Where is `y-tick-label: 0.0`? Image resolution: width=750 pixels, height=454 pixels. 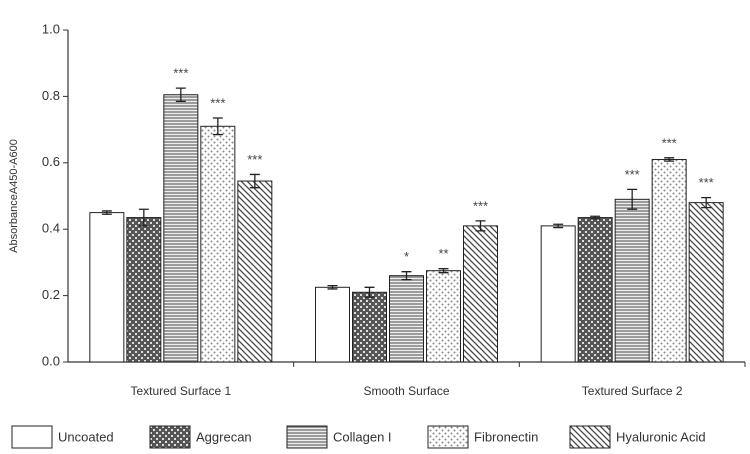
y-tick-label: 0.0 is located at coordinates (51, 360).